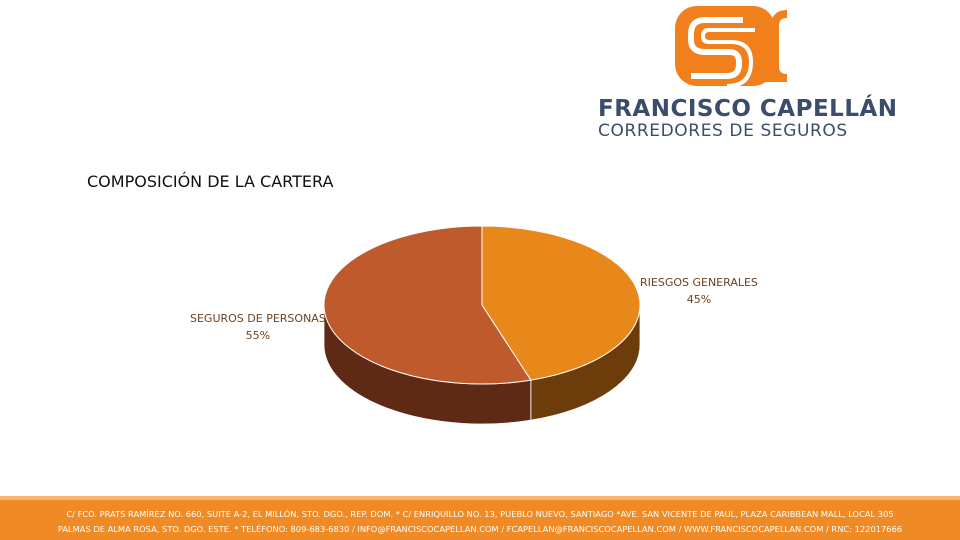  What do you see at coordinates (731, 47) in the screenshot?
I see `logo-mark-icon` at bounding box center [731, 47].